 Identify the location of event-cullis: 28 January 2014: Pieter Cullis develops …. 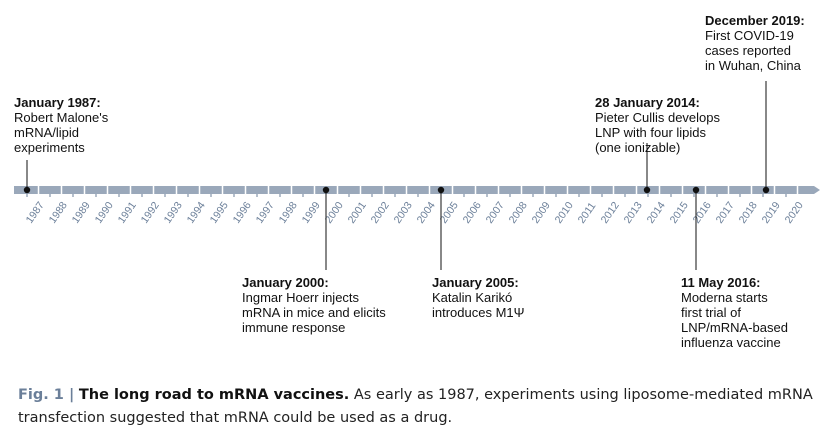
(657, 125).